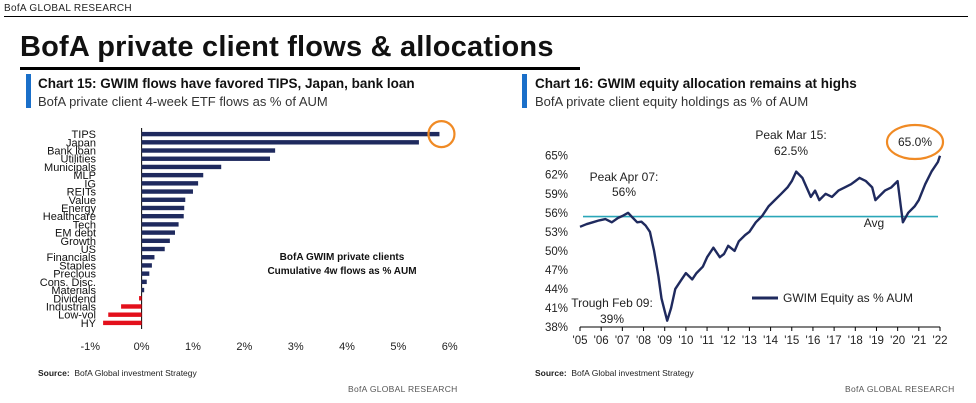 This screenshot has width=976, height=403. What do you see at coordinates (403, 389) in the screenshot?
I see `left-footer-brand: BofA GLOBAL RESEARCH` at bounding box center [403, 389].